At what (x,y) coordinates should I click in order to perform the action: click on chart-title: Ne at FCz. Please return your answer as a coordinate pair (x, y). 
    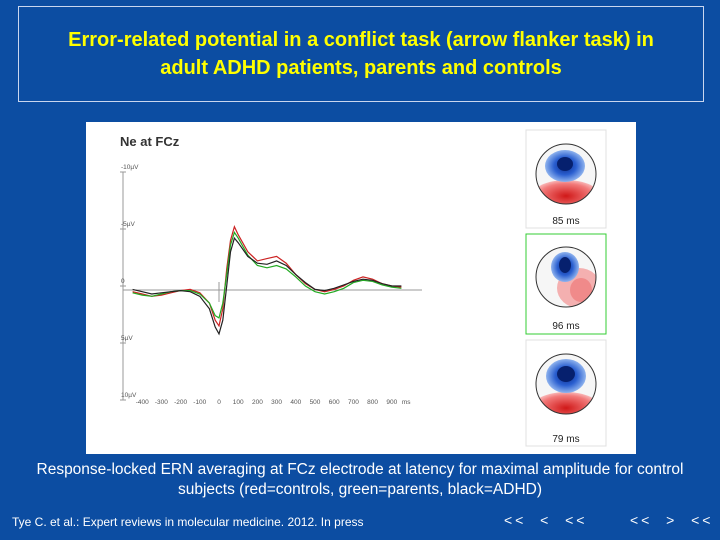
    Looking at the image, I should click on (150, 141).